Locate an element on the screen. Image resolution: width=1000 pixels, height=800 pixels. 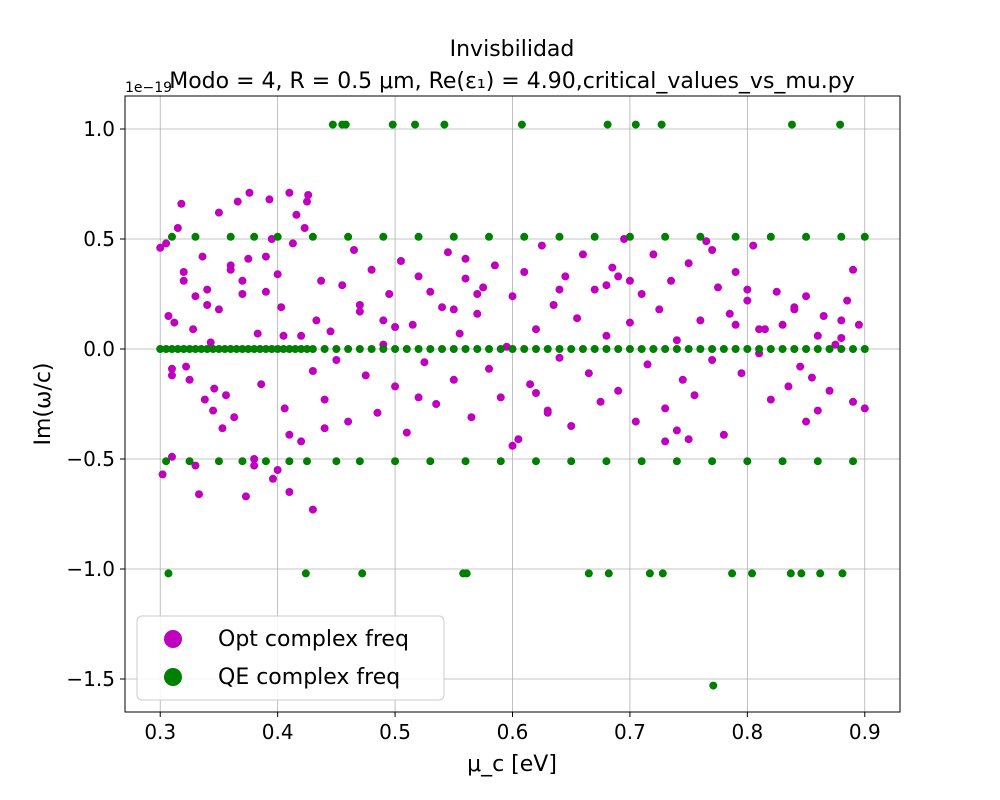
x-tick-label: 0.4 is located at coordinates (278, 732).